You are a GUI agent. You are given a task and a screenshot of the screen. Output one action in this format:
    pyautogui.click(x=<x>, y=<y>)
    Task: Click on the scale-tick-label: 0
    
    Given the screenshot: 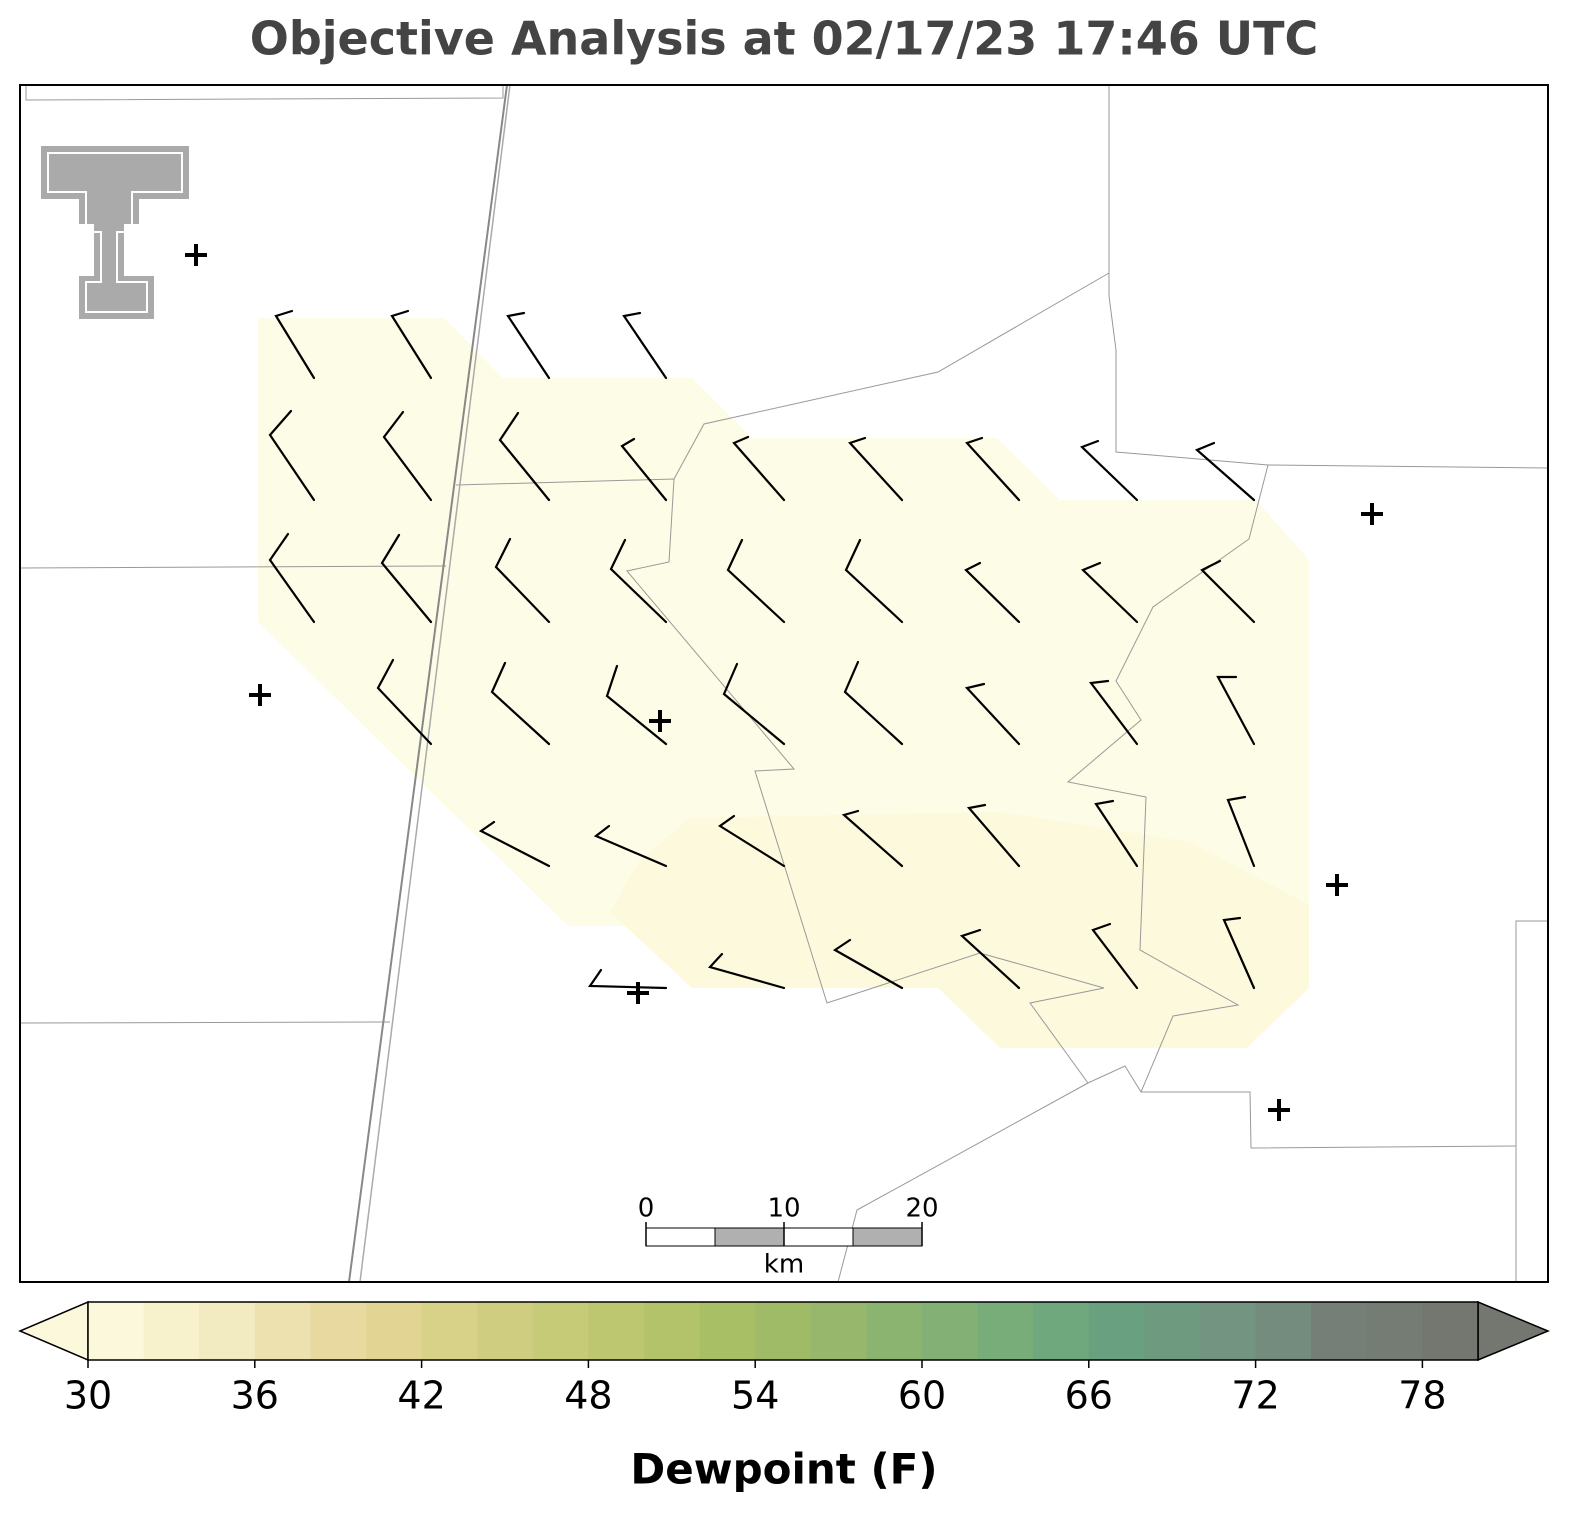 What is the action you would take?
    pyautogui.click(x=646, y=1209)
    